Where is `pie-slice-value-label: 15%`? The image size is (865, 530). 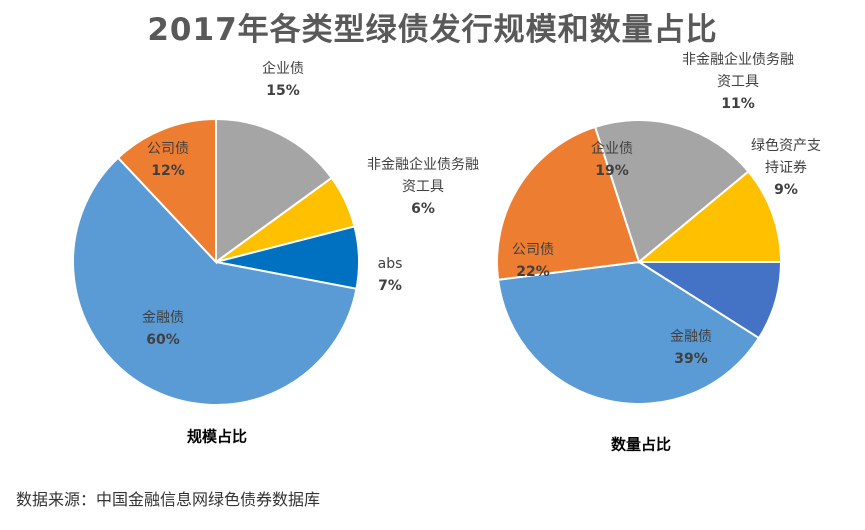
pie-slice-value-label: 15% is located at coordinates (283, 91).